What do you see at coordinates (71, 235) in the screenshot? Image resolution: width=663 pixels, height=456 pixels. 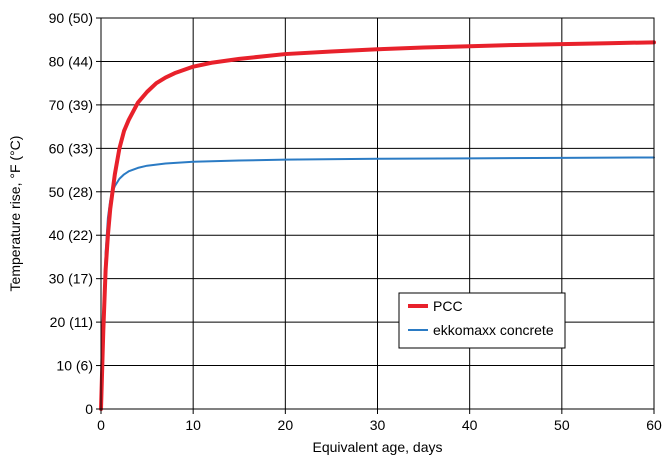 I see `y-tick-label: 40 (22)` at bounding box center [71, 235].